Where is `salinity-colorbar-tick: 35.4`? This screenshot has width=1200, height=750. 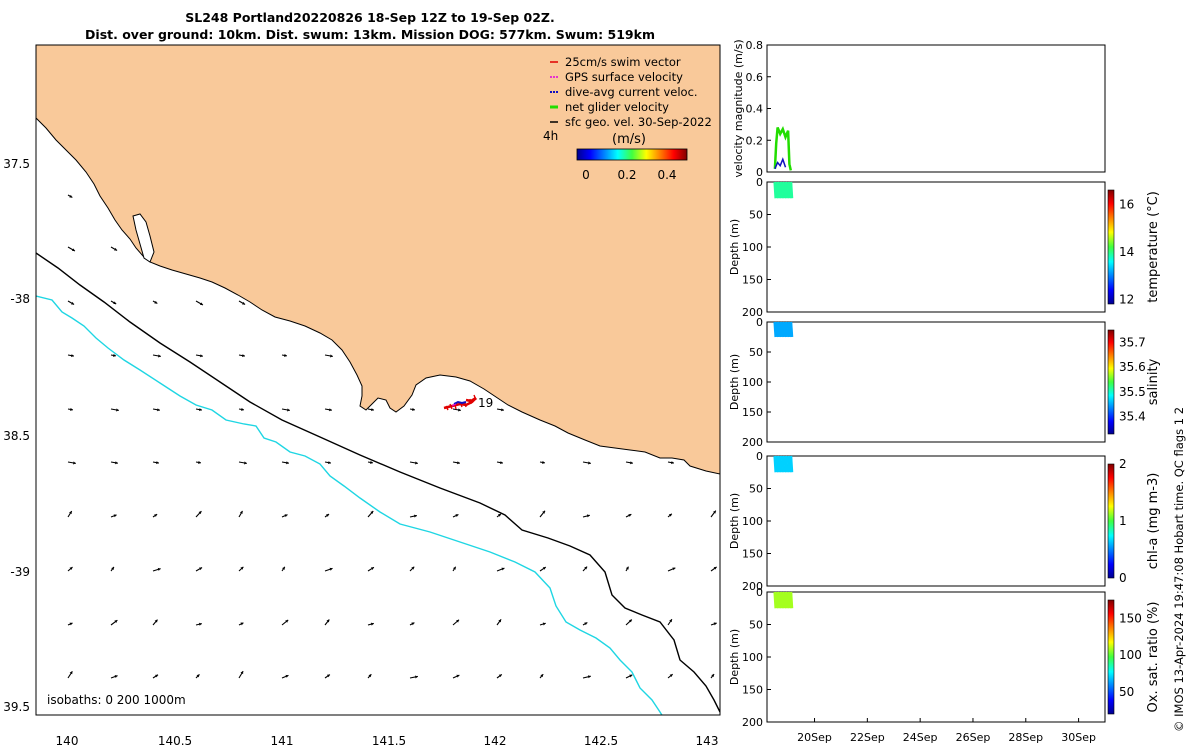 salinity-colorbar-tick: 35.4 is located at coordinates (1132, 417).